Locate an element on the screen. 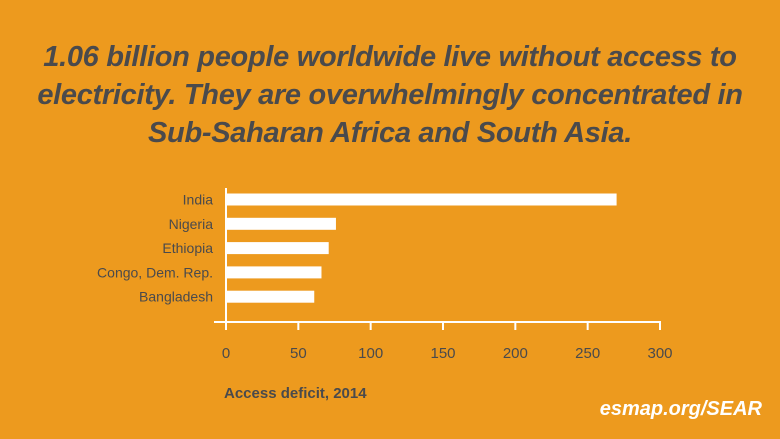  x-tick-label: 150 is located at coordinates (442, 353).